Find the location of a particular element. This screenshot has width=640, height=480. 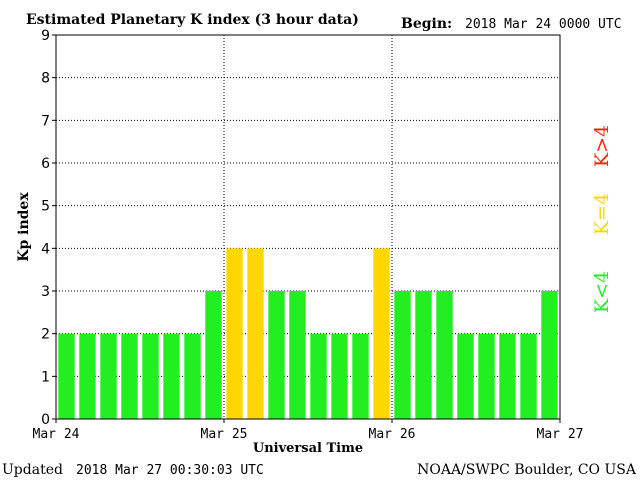

y-tick-label: 9 is located at coordinates (45, 36).